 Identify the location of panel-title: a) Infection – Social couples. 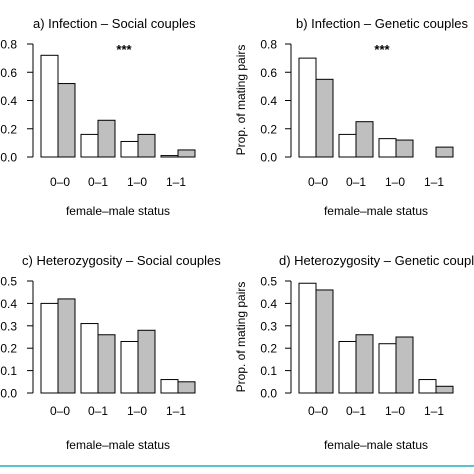
(114, 23).